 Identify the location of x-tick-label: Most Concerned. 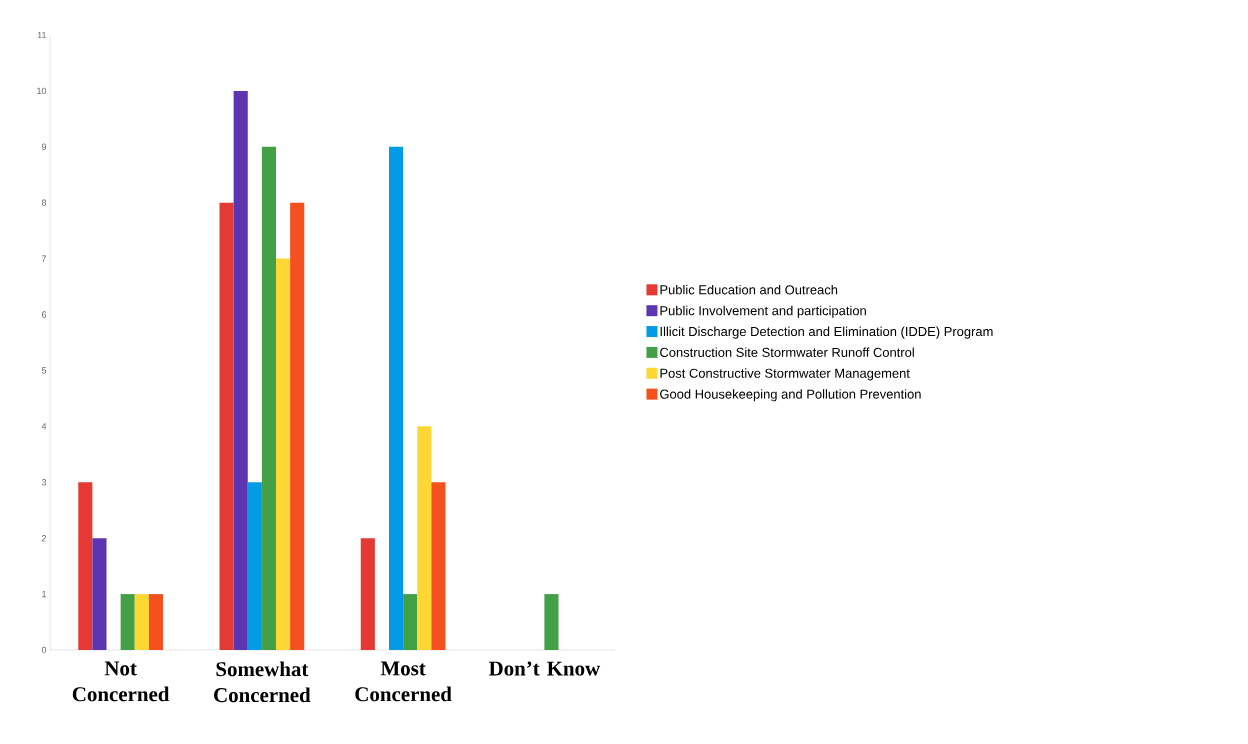
(403, 681).